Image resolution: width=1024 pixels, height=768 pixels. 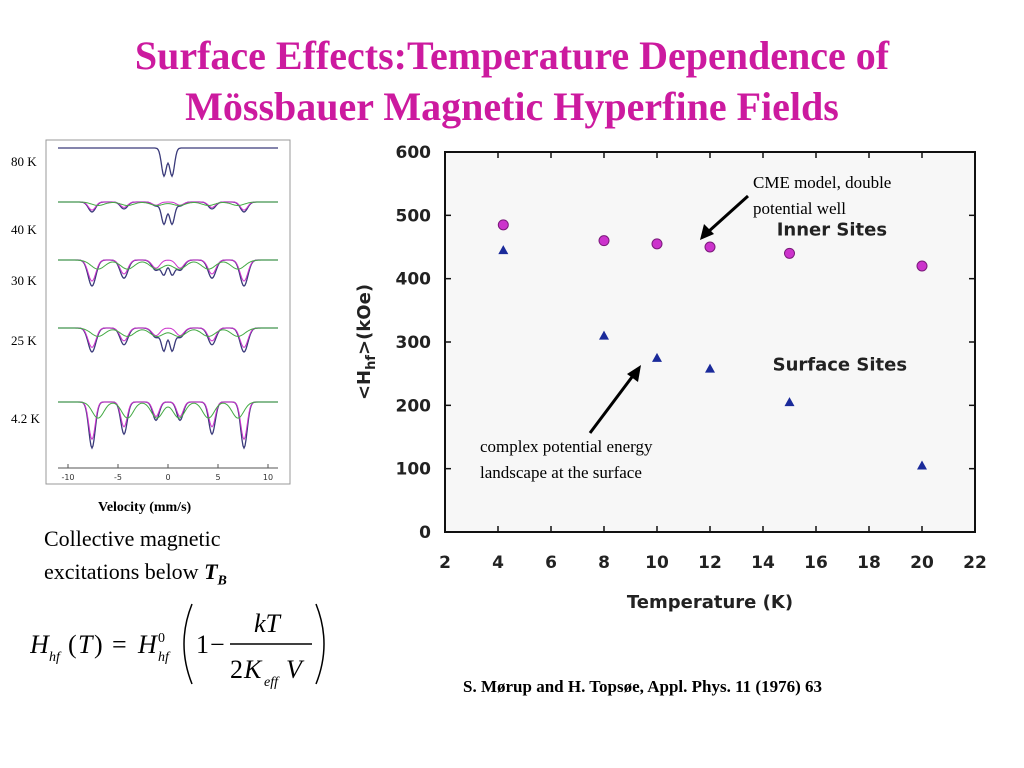 What do you see at coordinates (414, 280) in the screenshot?
I see `y-tick-label: 400` at bounding box center [414, 280].